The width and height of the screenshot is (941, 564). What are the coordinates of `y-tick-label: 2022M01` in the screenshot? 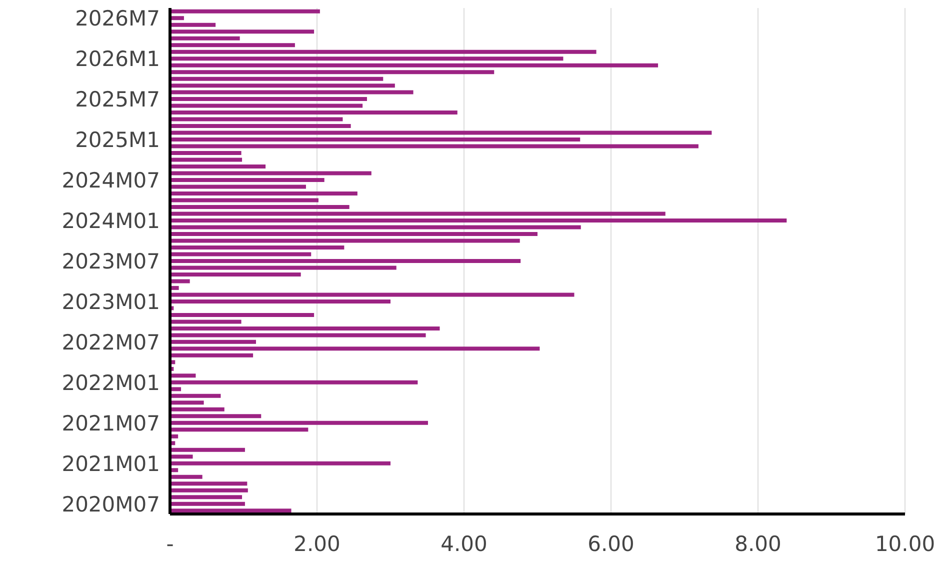 It's located at (111, 382).